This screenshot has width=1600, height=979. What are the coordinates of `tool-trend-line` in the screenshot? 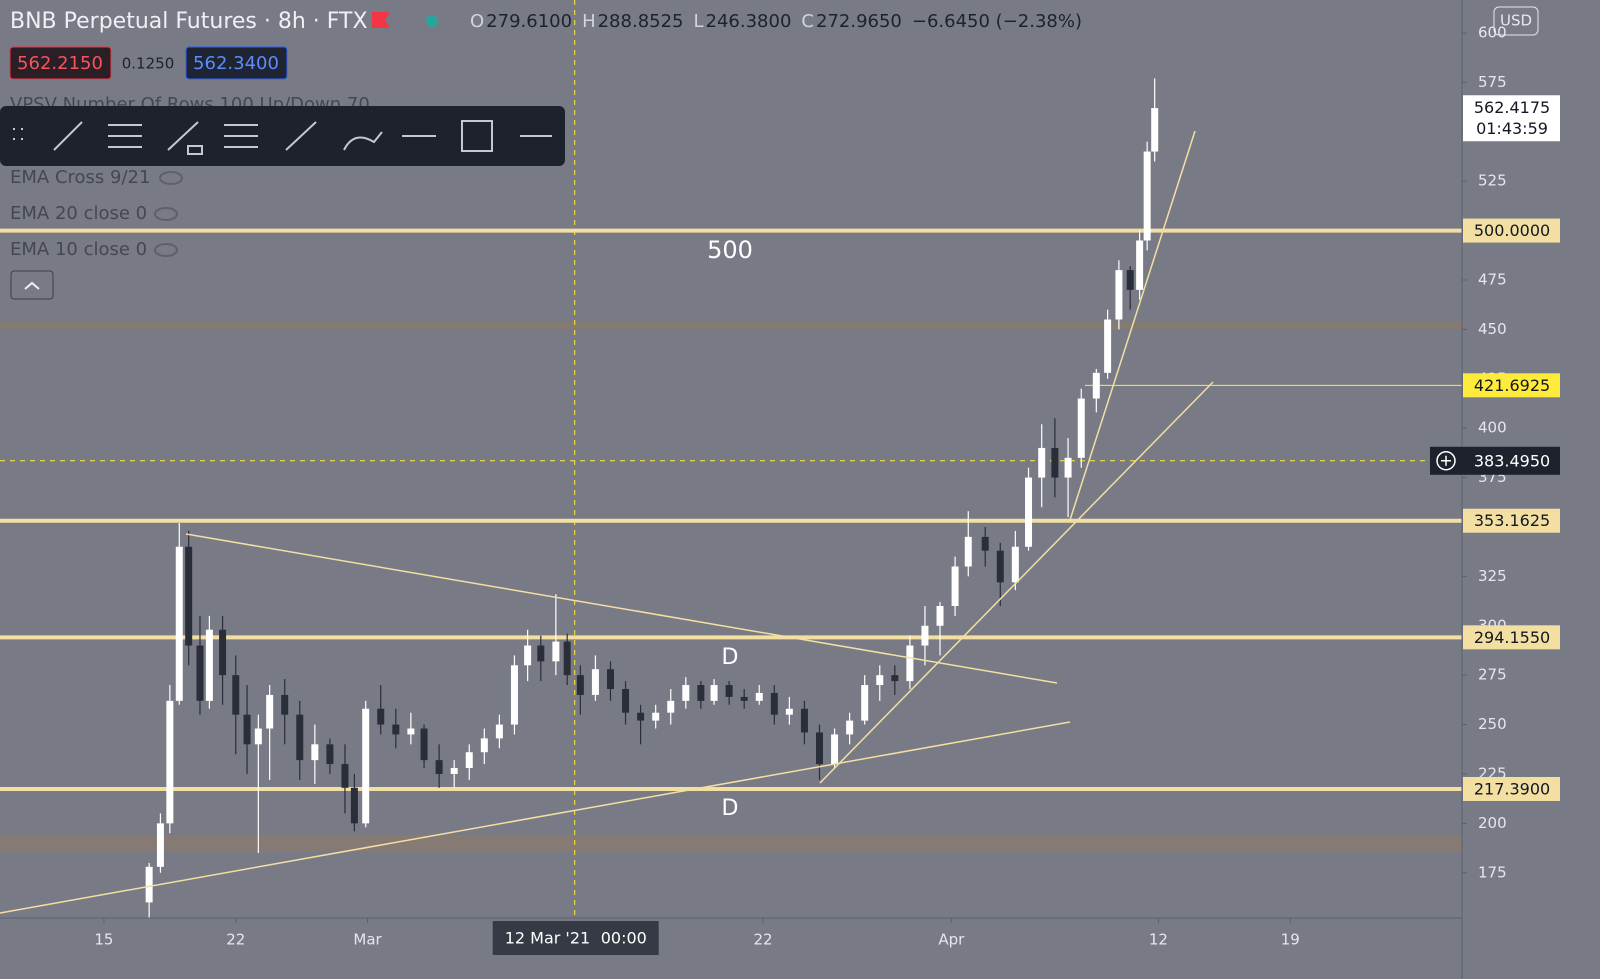 It's located at (68, 136).